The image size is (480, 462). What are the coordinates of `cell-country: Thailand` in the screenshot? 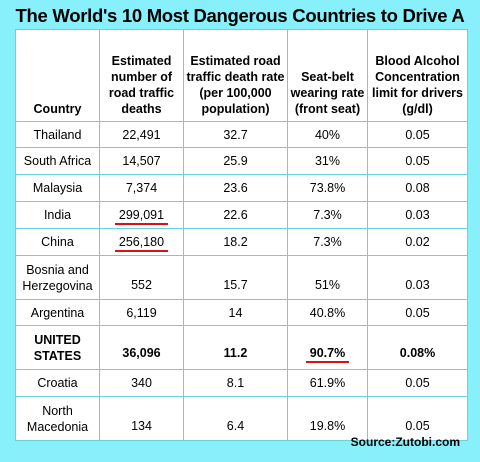 It's located at (57, 134).